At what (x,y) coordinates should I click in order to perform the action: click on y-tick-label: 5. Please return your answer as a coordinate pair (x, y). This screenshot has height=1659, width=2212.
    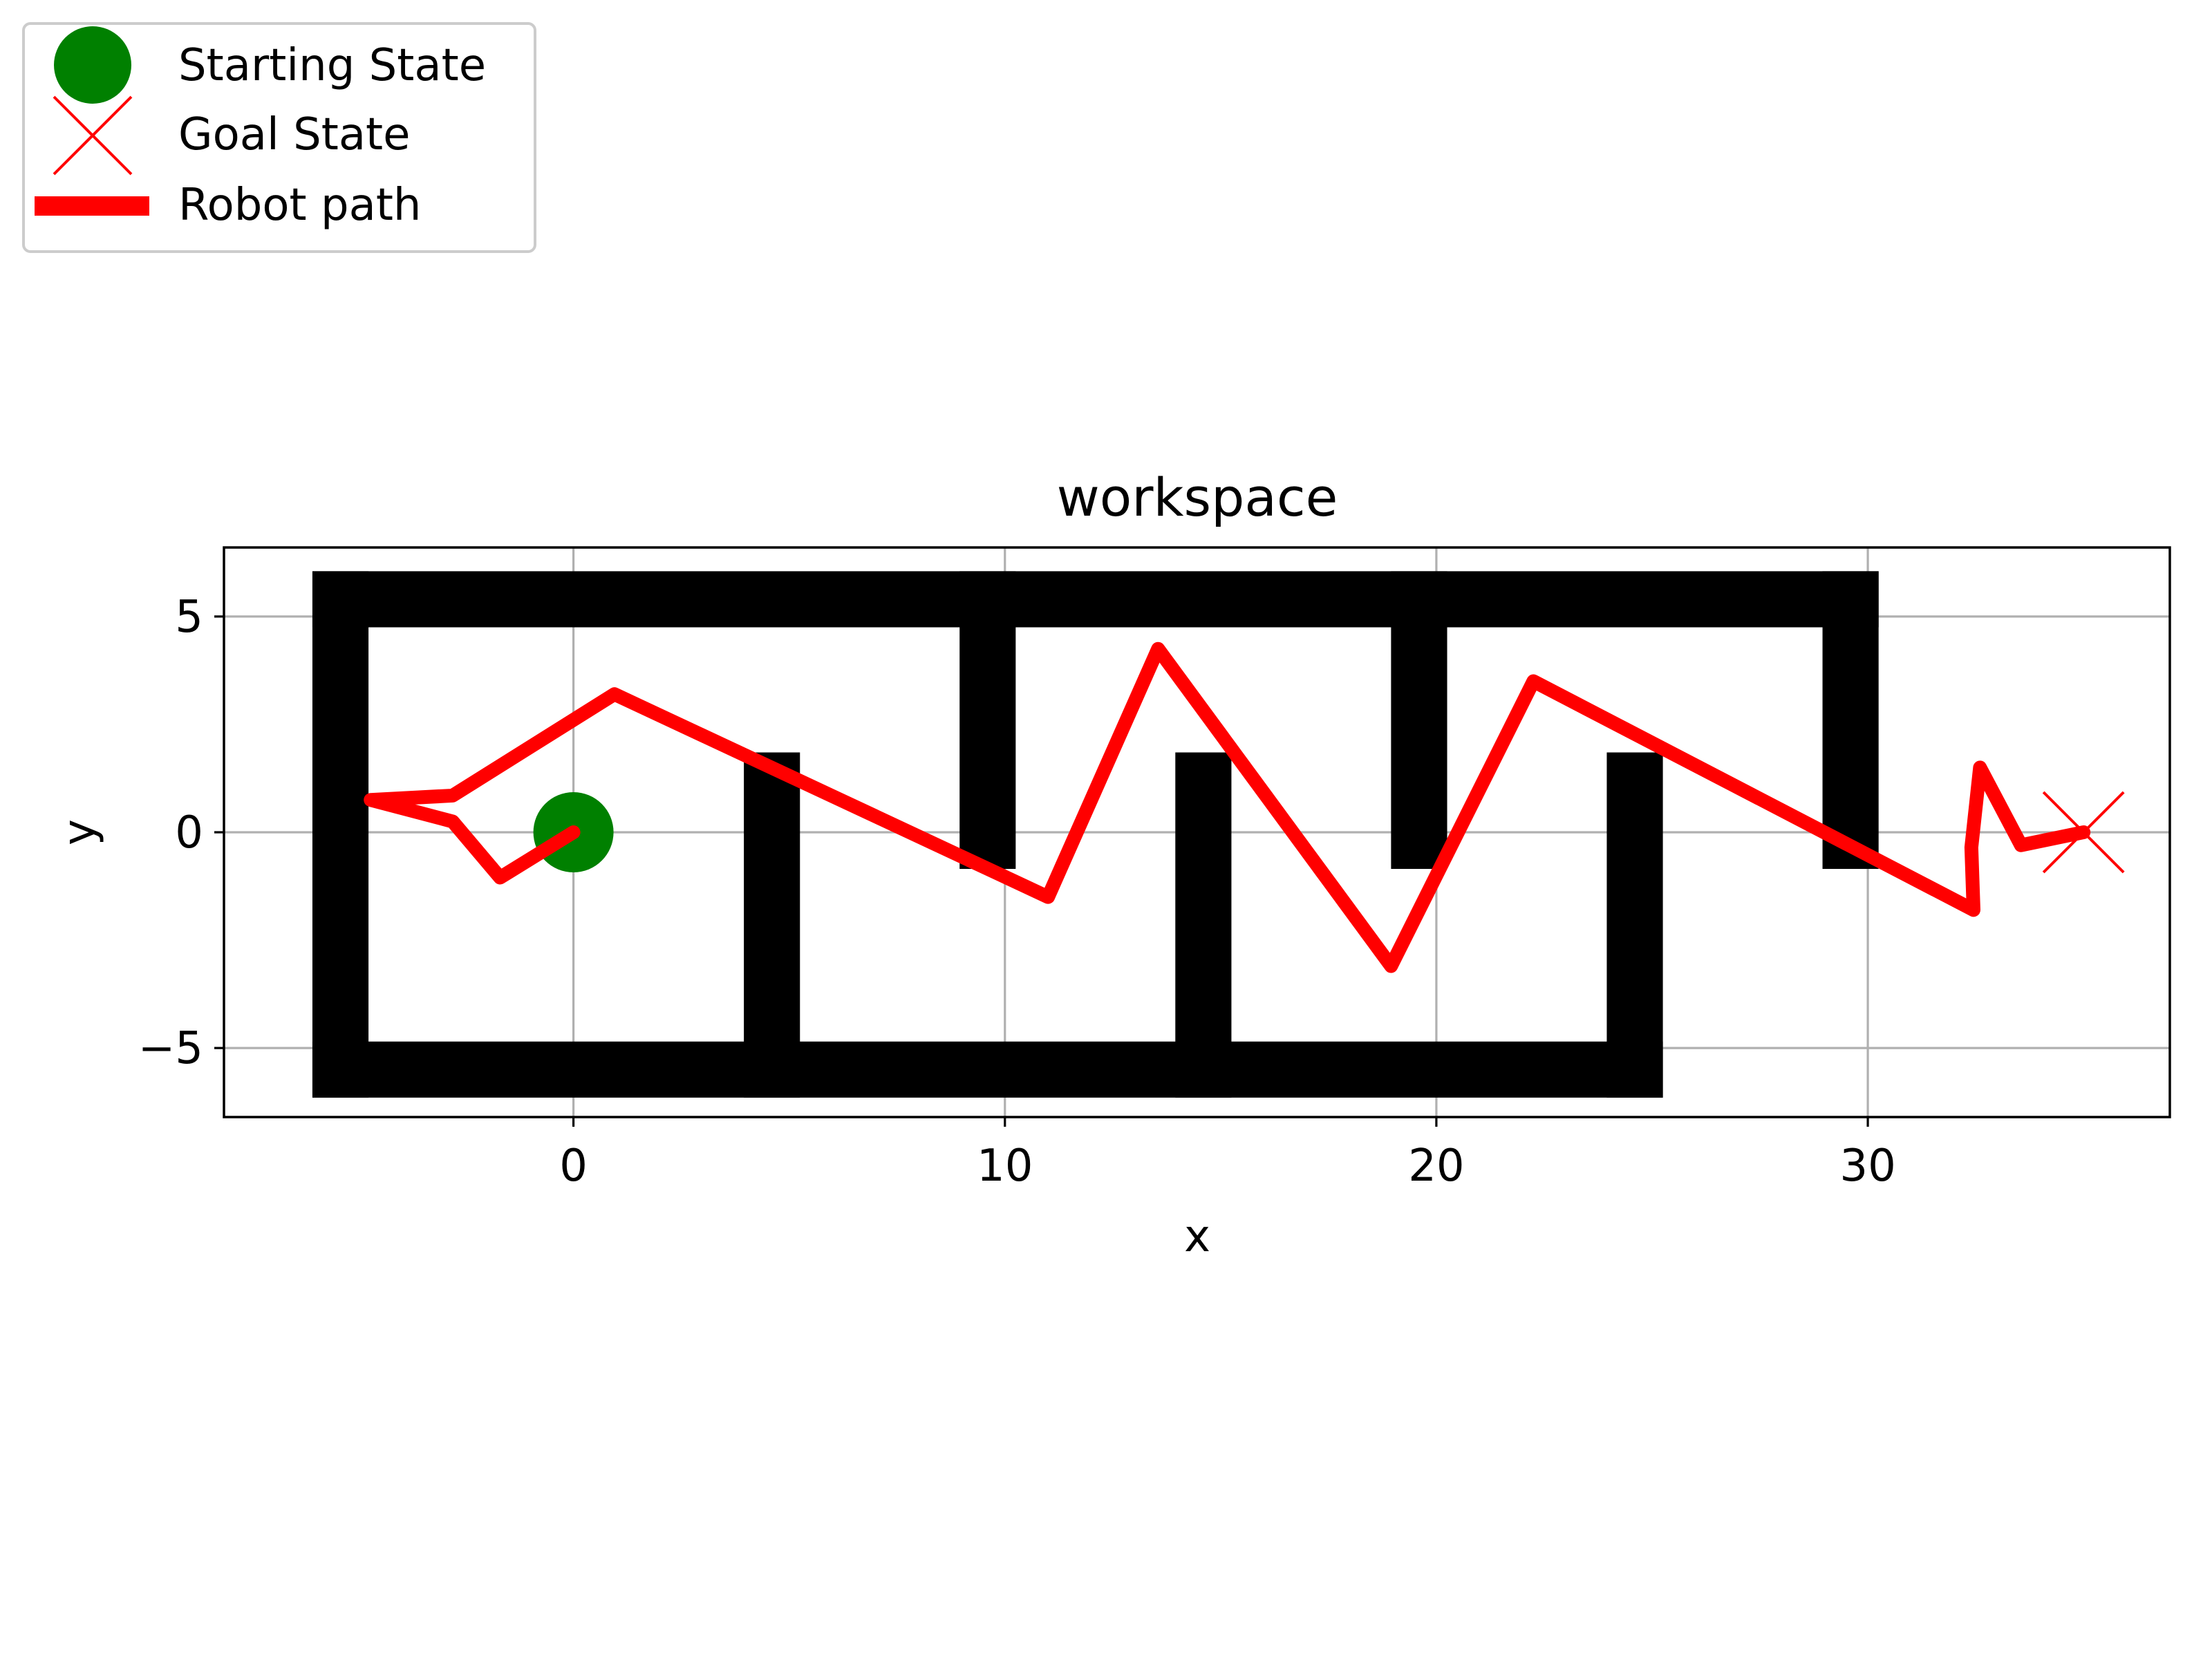
    Looking at the image, I should click on (189, 617).